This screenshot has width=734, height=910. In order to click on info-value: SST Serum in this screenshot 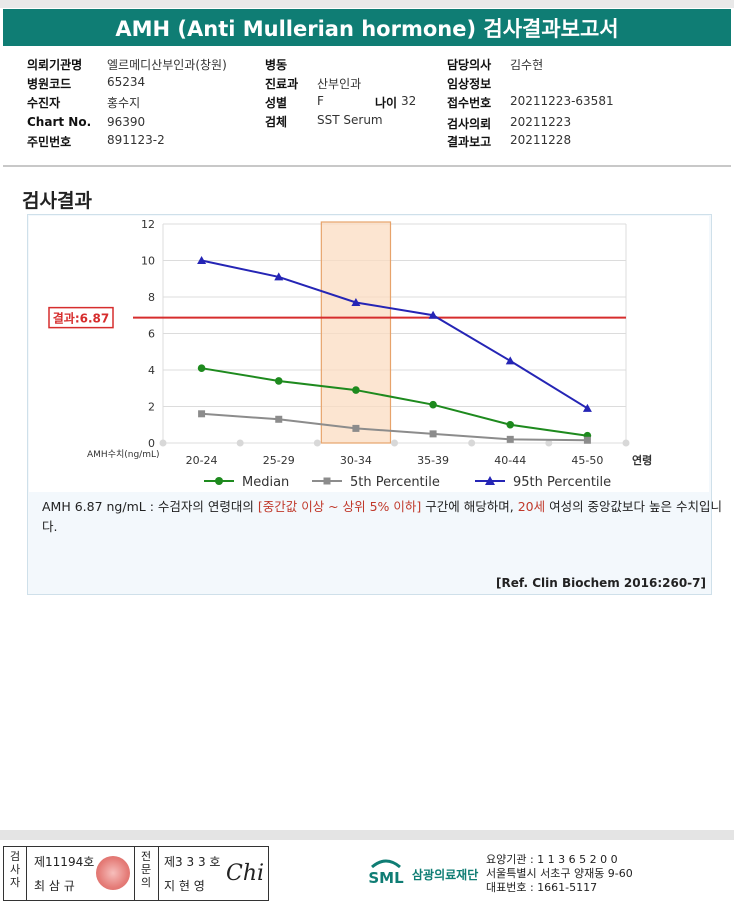, I will do `click(350, 120)`.